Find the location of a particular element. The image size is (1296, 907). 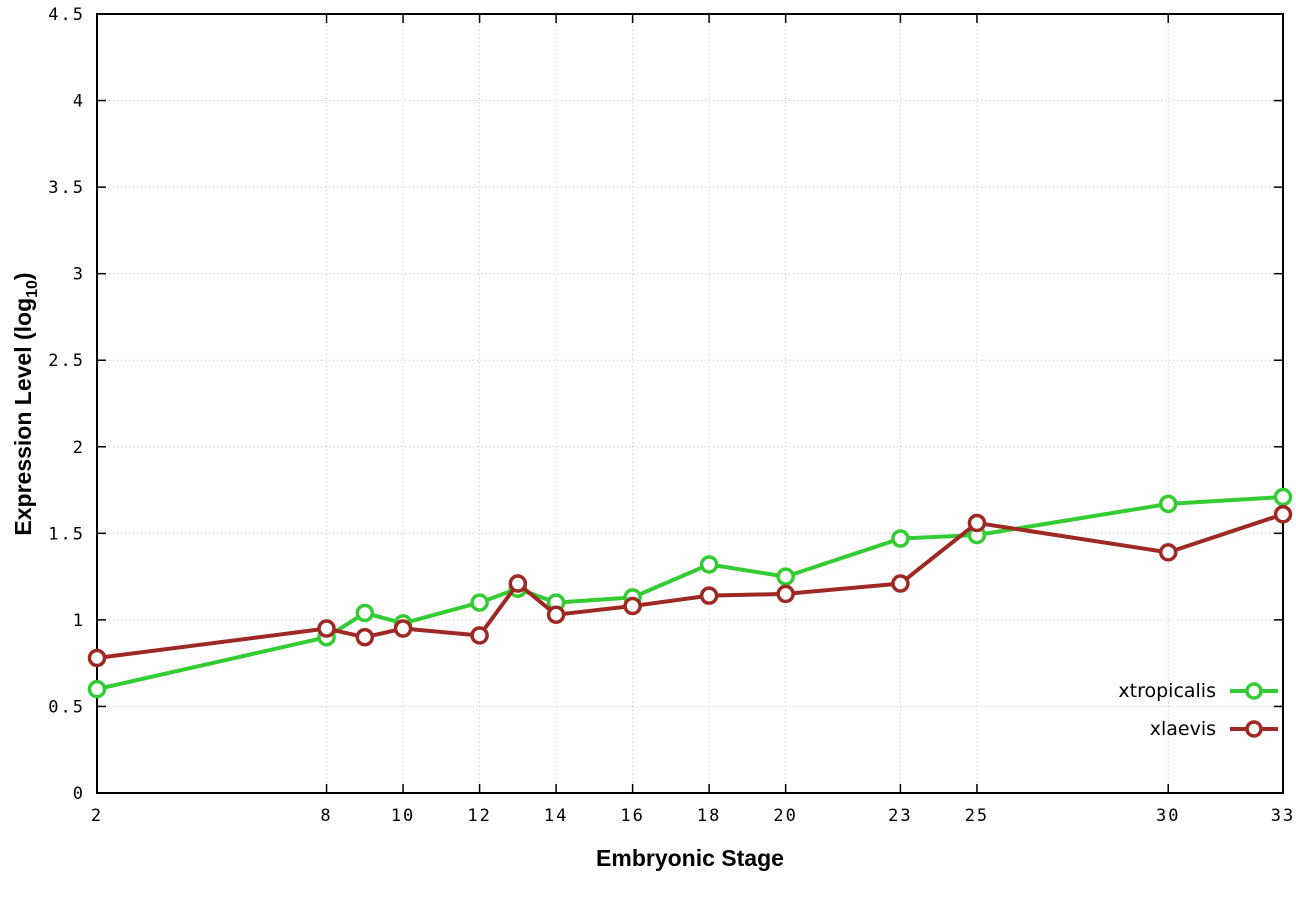

x-tick-label: 10 is located at coordinates (403, 816).